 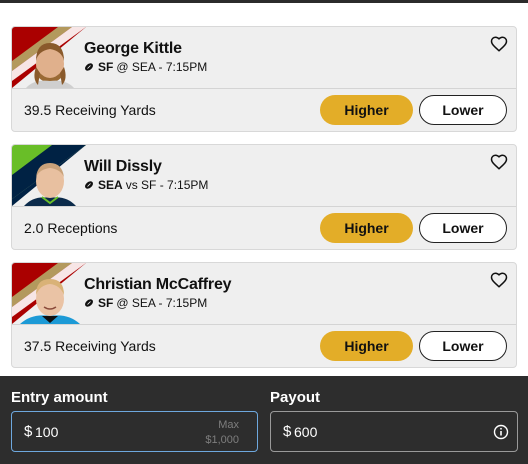 I want to click on team-abbr: SEA, so click(x=110, y=185).